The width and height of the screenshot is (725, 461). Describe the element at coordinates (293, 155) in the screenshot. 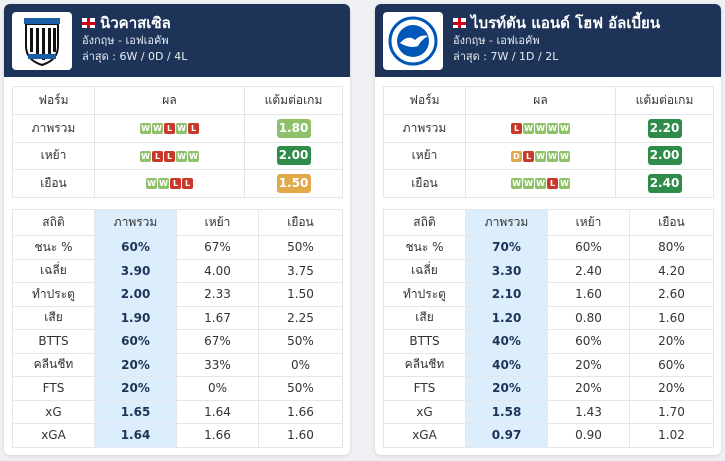

I see `ppg-cell: 2.00` at that location.